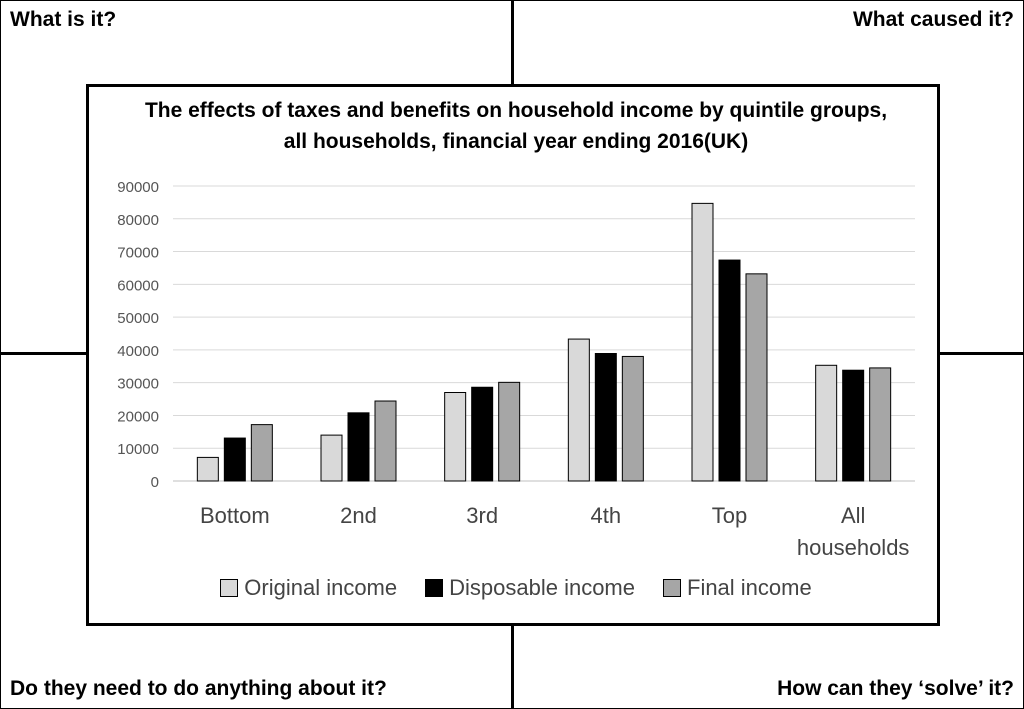  Describe the element at coordinates (138, 416) in the screenshot. I see `y-tick-label: 20000` at that location.